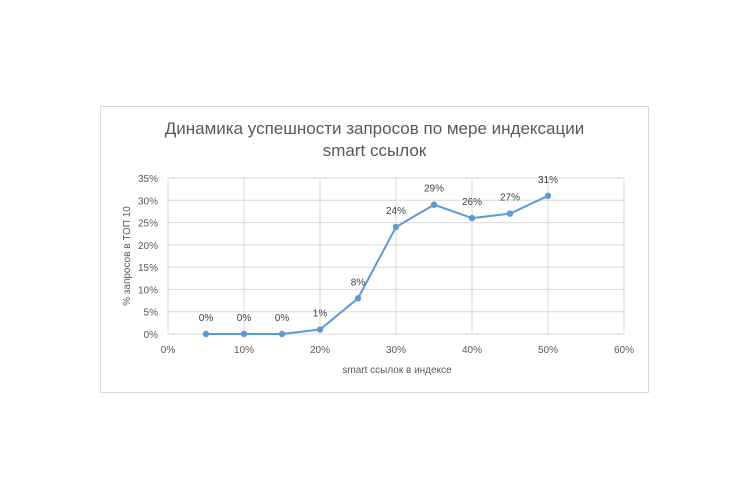 The height and width of the screenshot is (500, 750). Describe the element at coordinates (396, 211) in the screenshot. I see `data-label: 24%` at that location.